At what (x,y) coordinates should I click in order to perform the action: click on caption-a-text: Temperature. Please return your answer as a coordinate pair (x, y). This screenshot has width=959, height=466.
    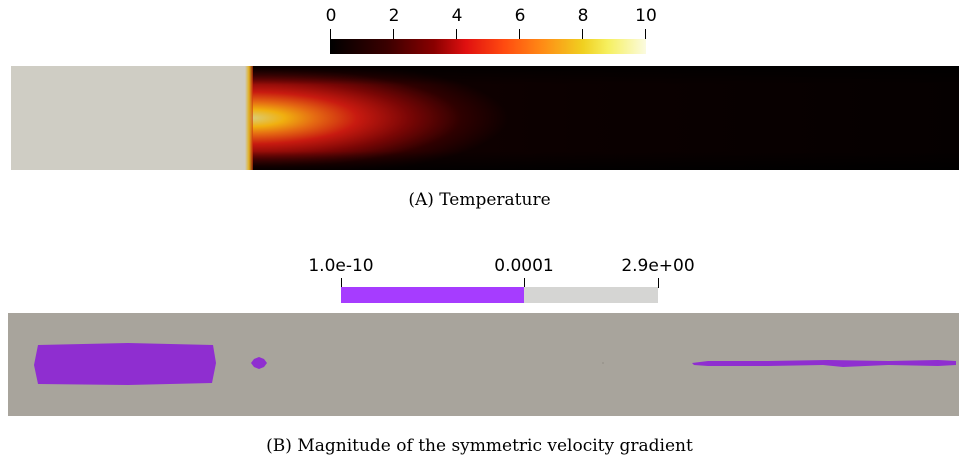
    Looking at the image, I should click on (495, 200).